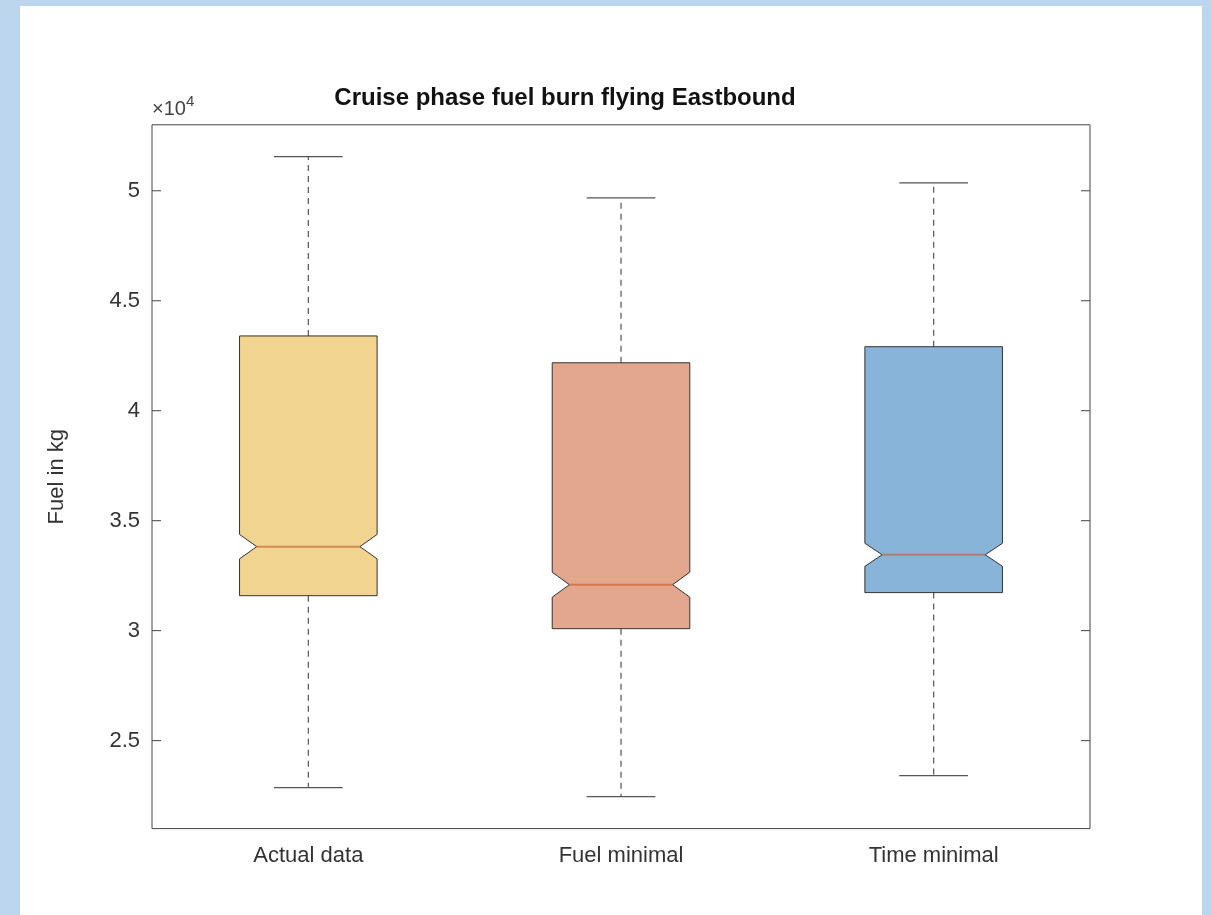 This screenshot has height=915, width=1212. Describe the element at coordinates (56, 477) in the screenshot. I see `y-axis-title: Fuel in kg` at that location.